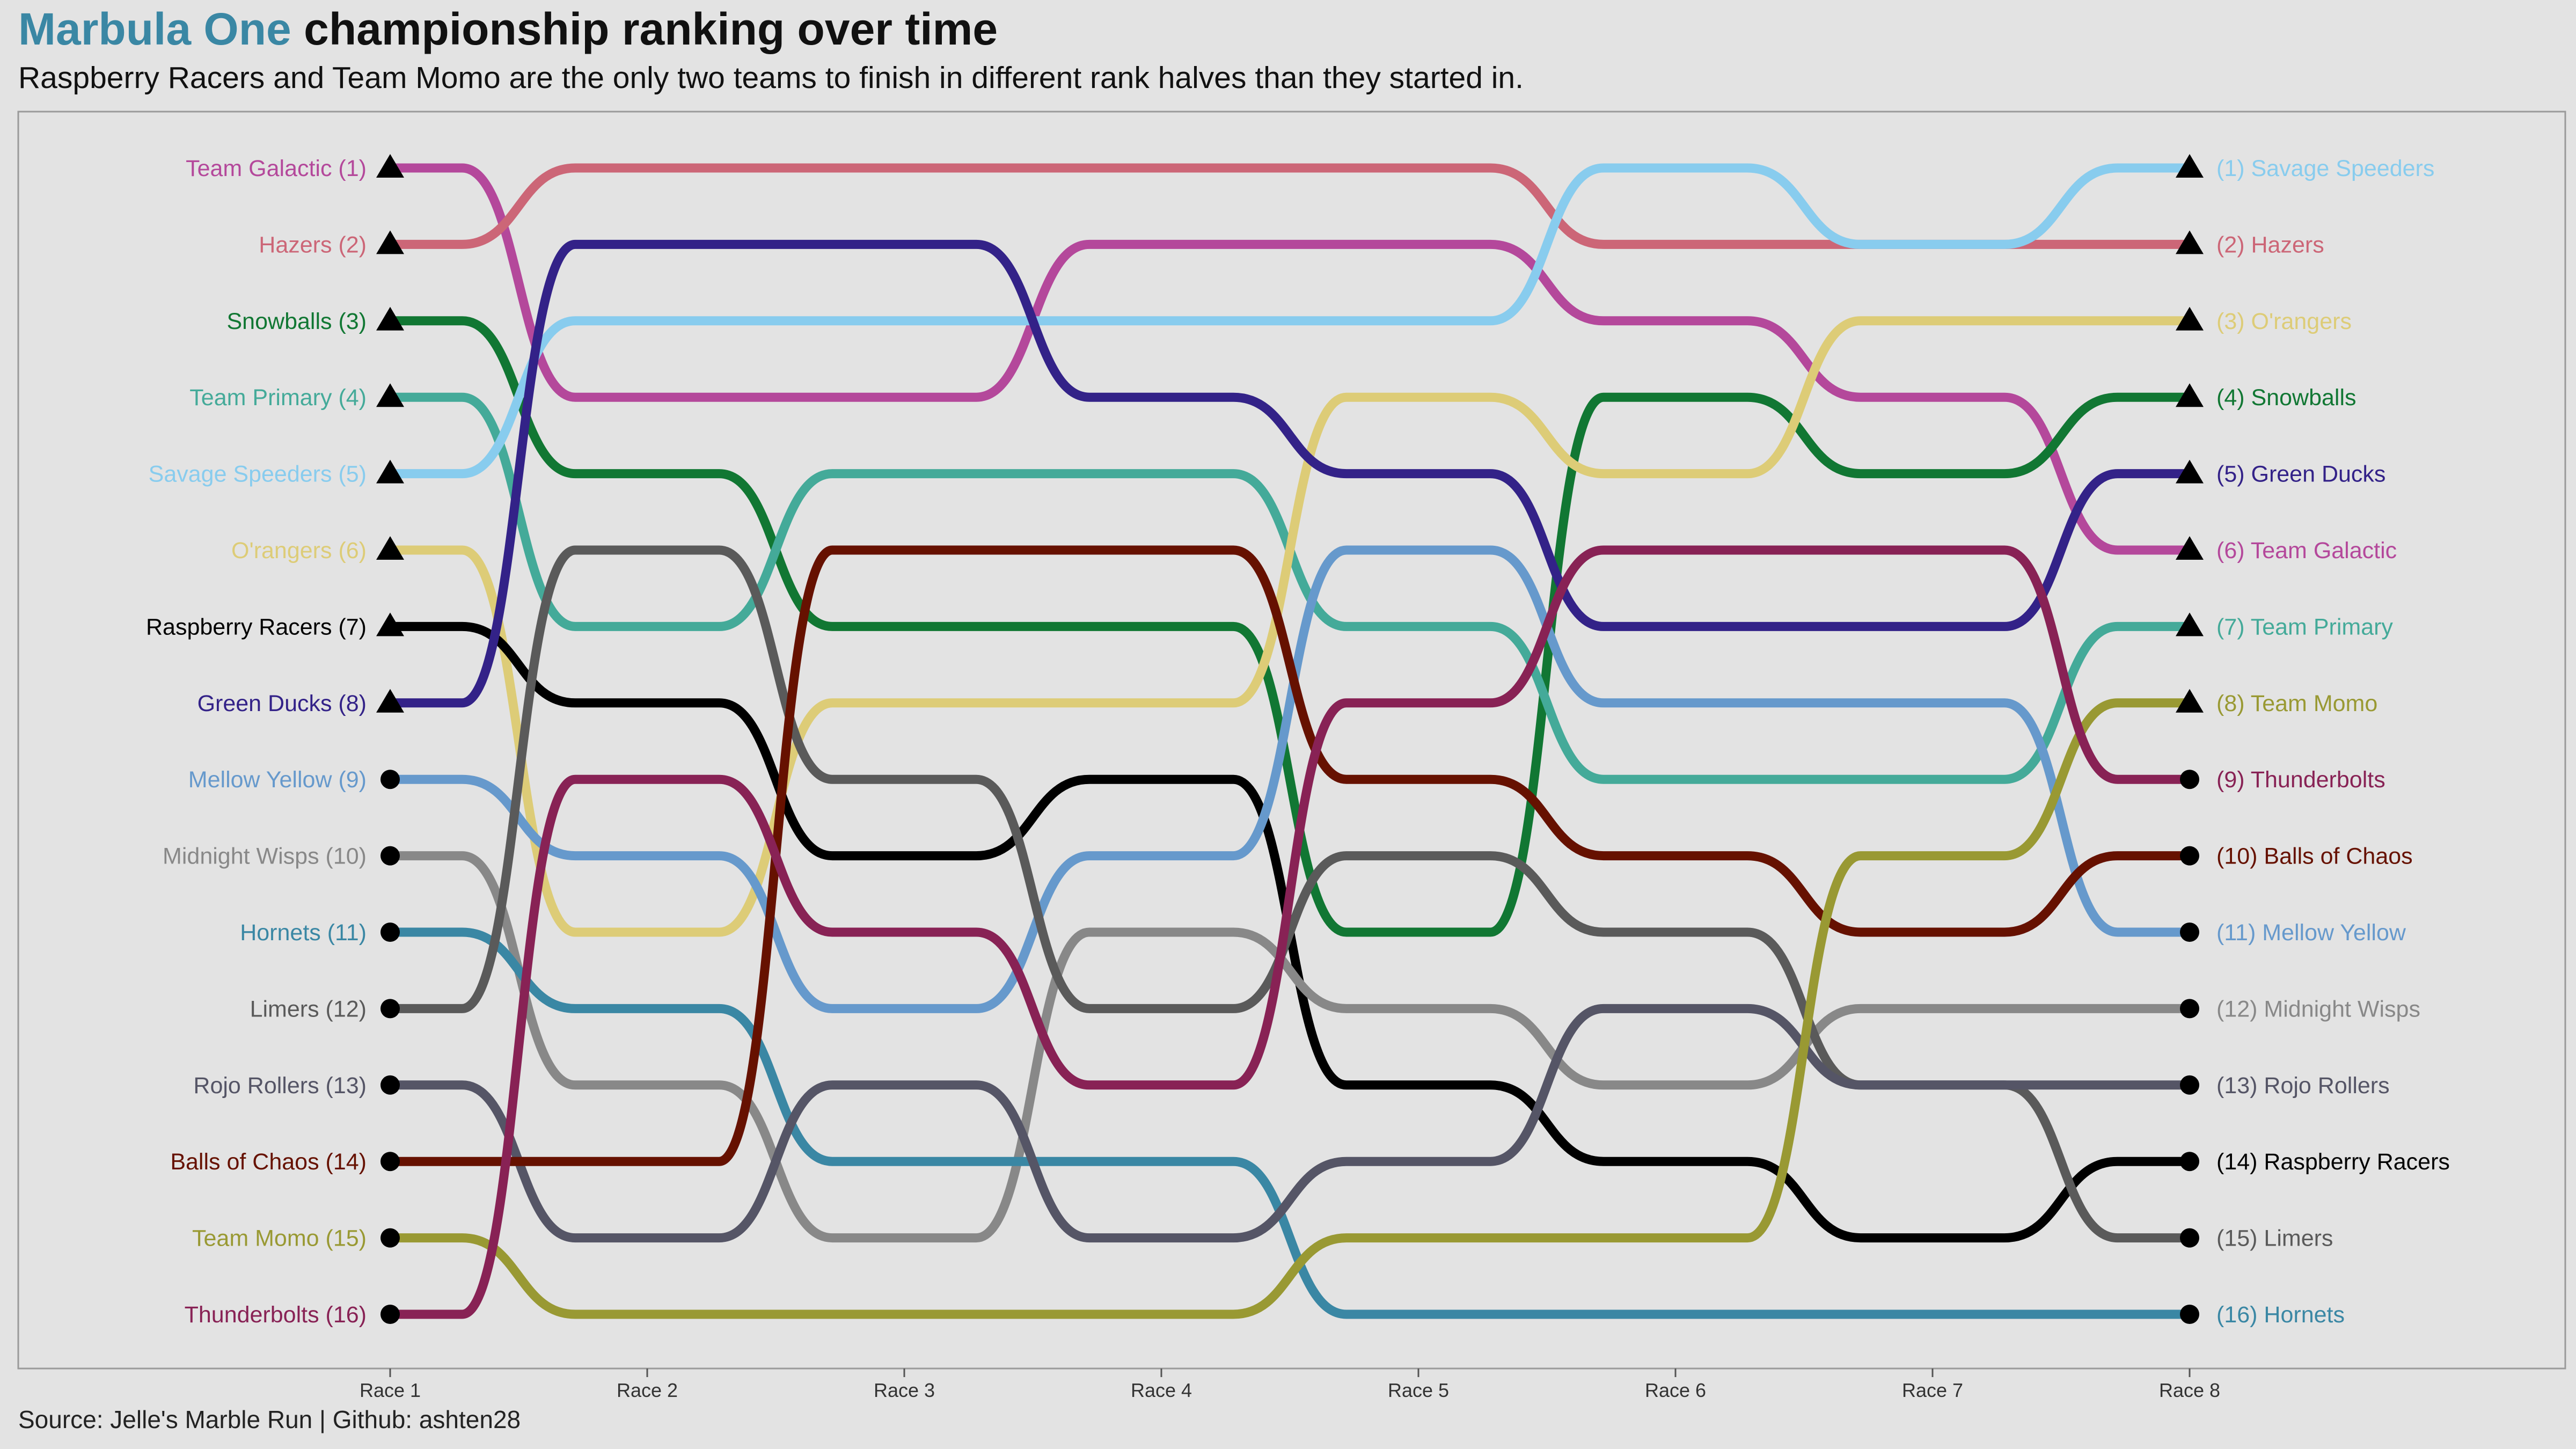  I want to click on end-label: (11) Mellow Yellow, so click(2311, 933).